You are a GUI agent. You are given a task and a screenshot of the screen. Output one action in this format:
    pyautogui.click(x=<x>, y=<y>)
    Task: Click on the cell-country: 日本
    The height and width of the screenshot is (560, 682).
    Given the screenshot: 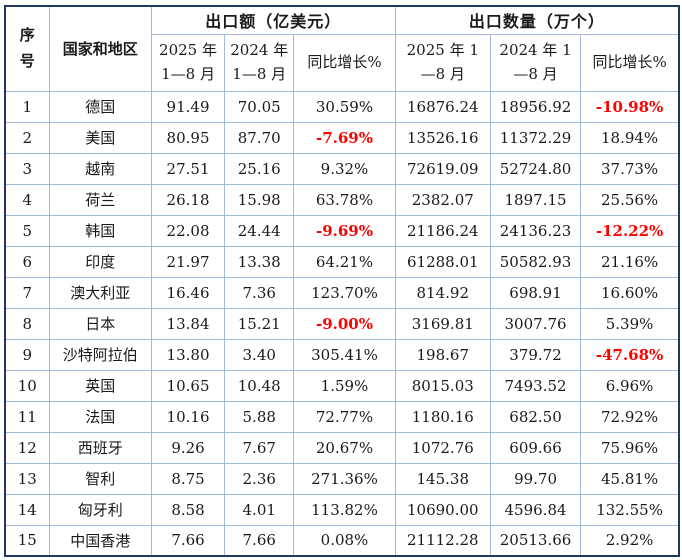 What is the action you would take?
    pyautogui.click(x=100, y=323)
    